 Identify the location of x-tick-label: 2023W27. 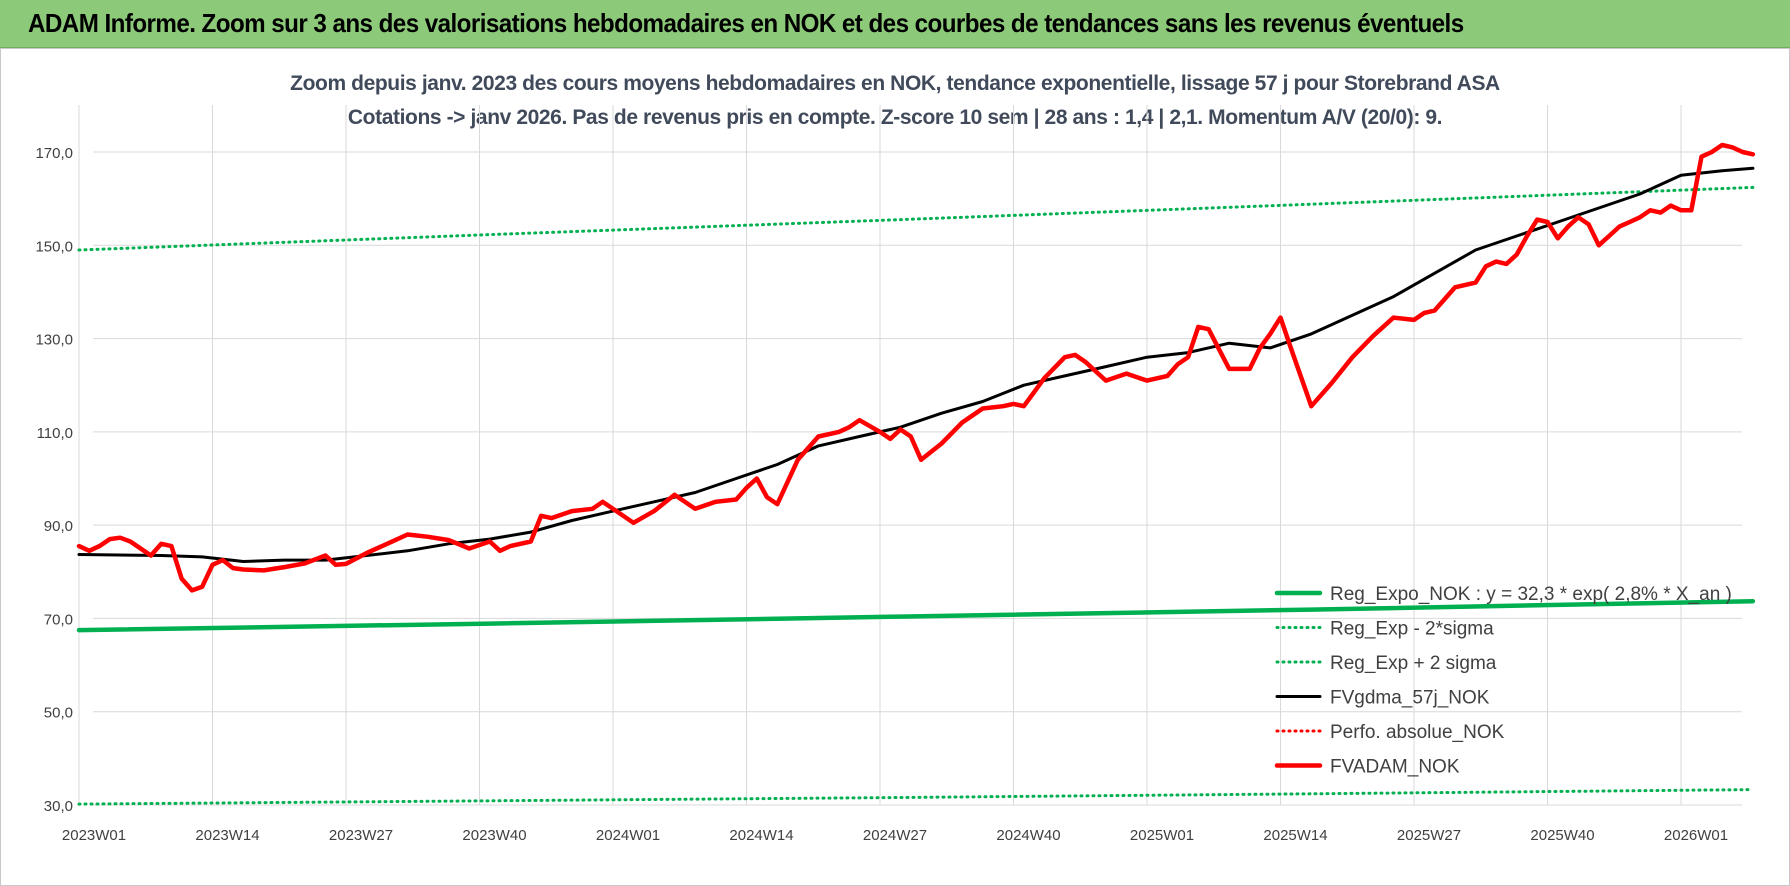
(361, 835).